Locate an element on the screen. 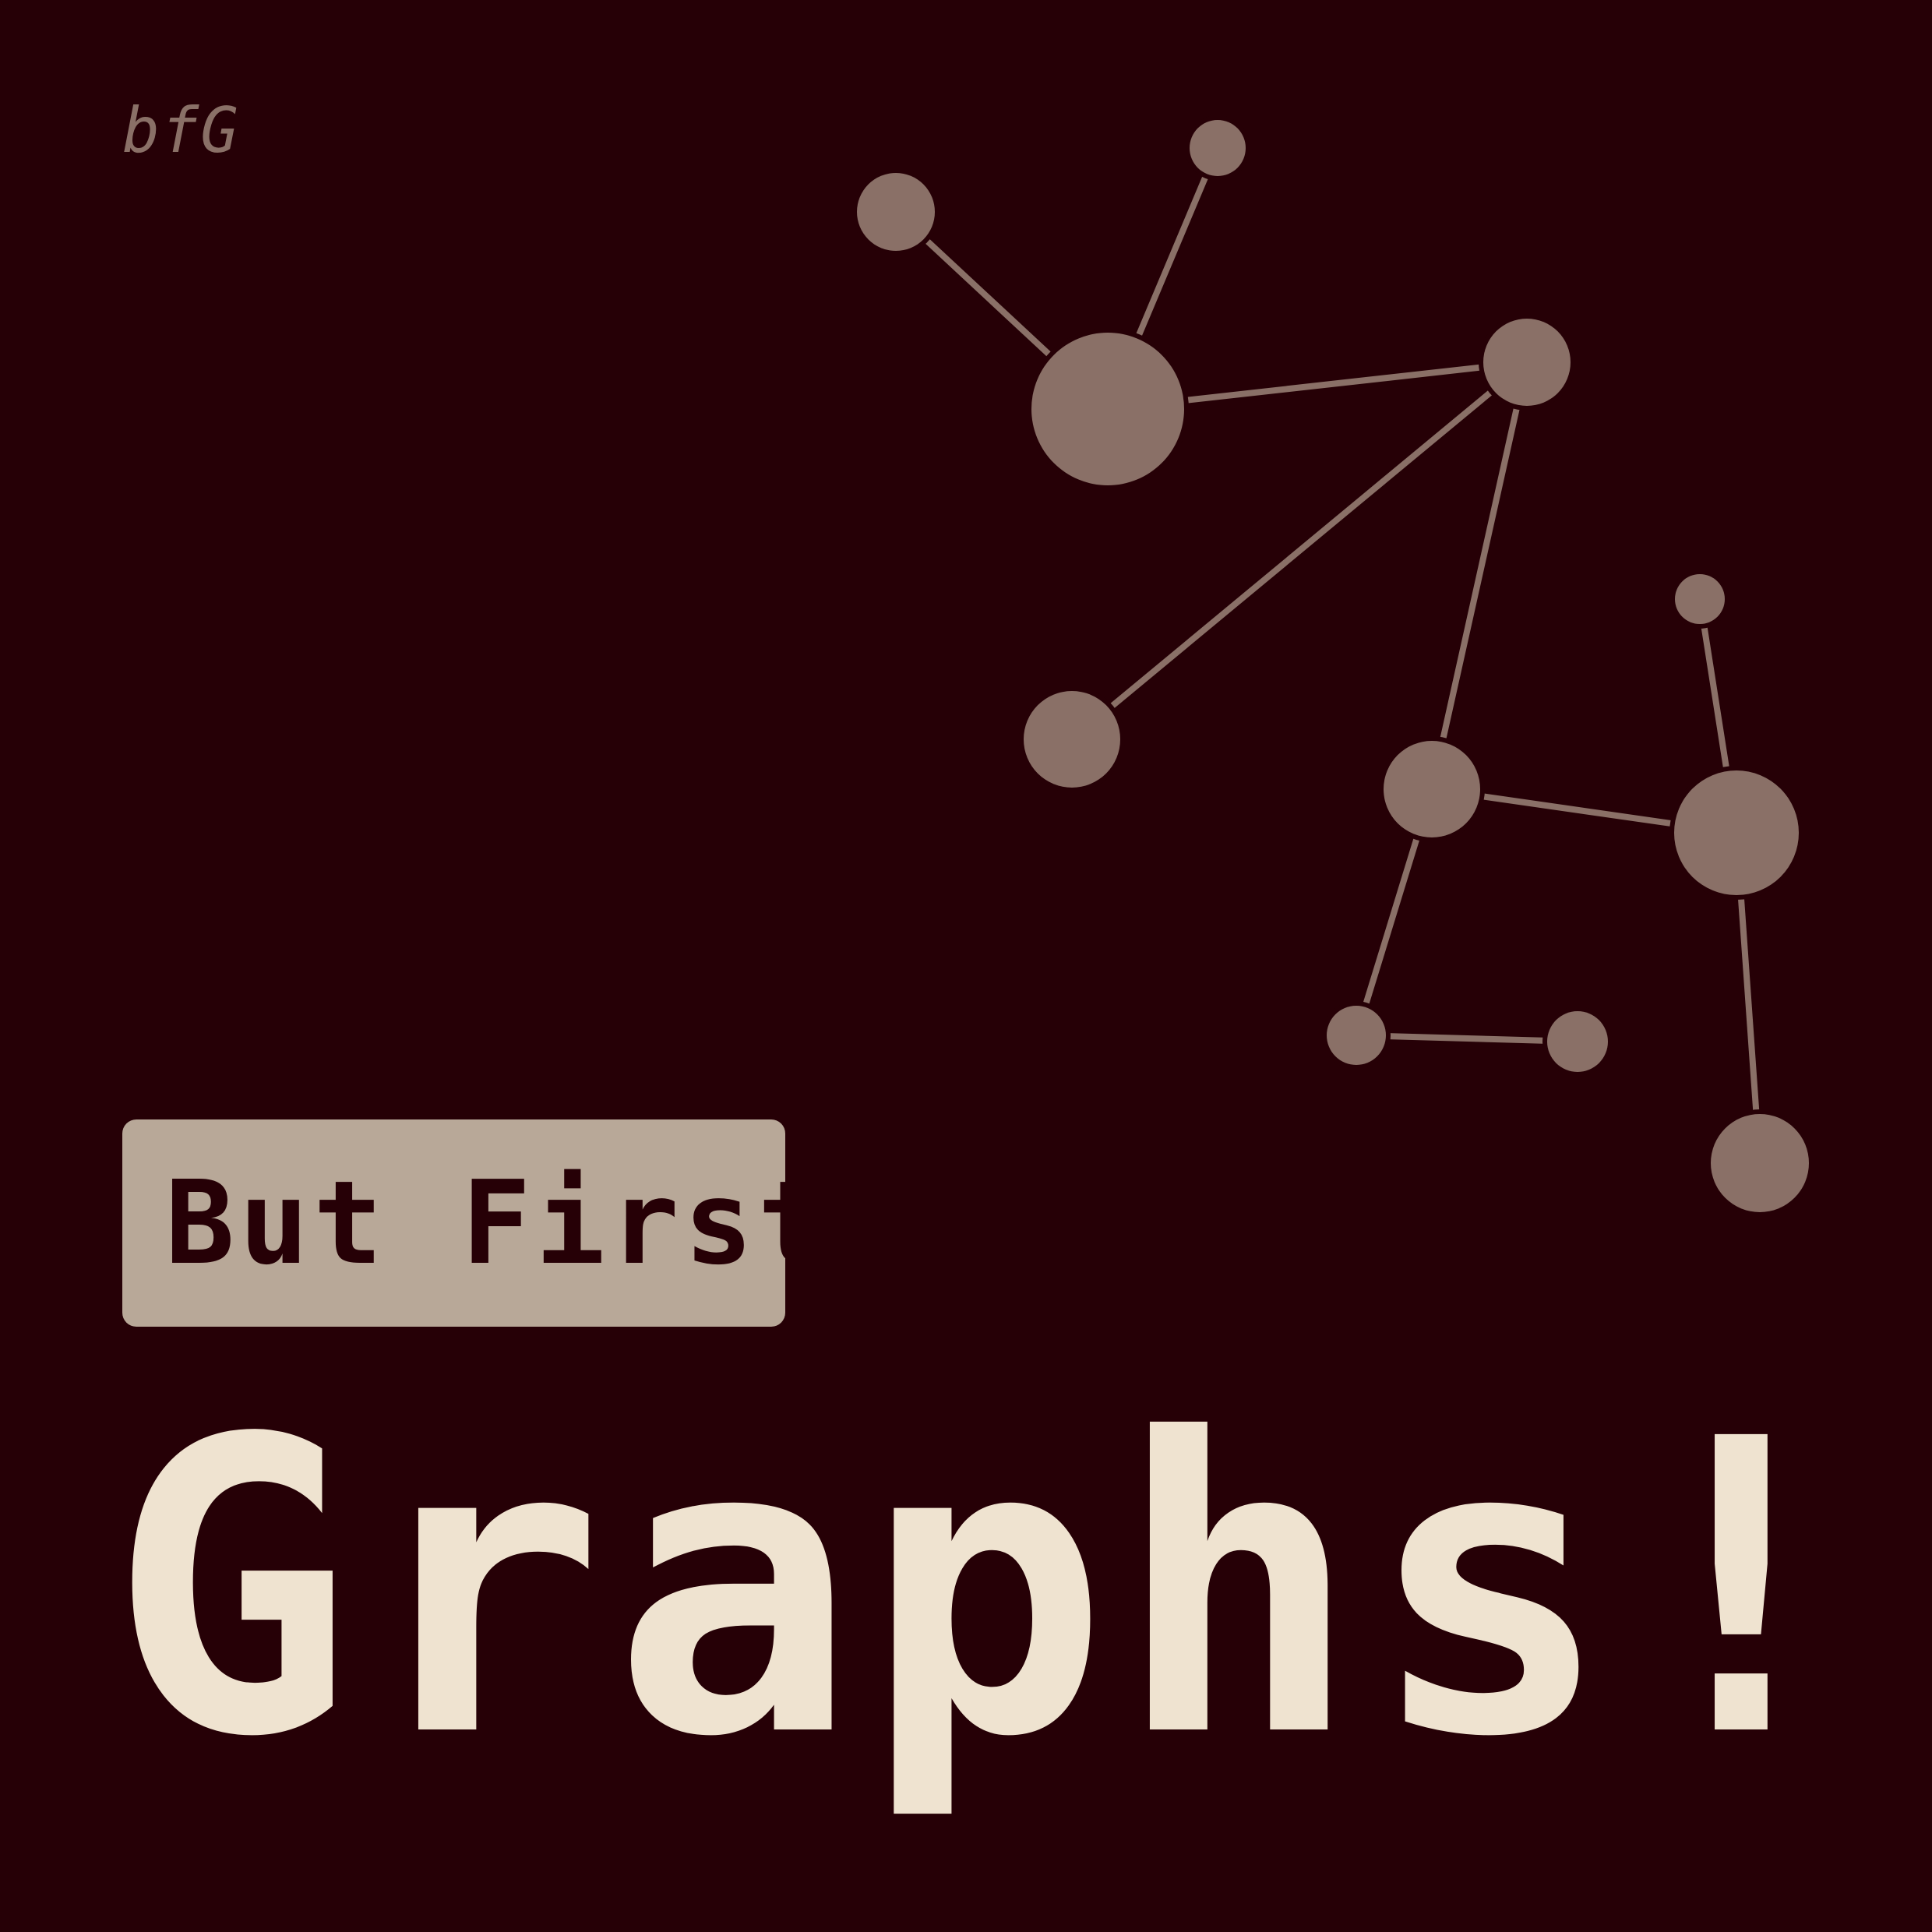 The image size is (1932, 1932). badge-label: But First is located at coordinates (499, 1223).